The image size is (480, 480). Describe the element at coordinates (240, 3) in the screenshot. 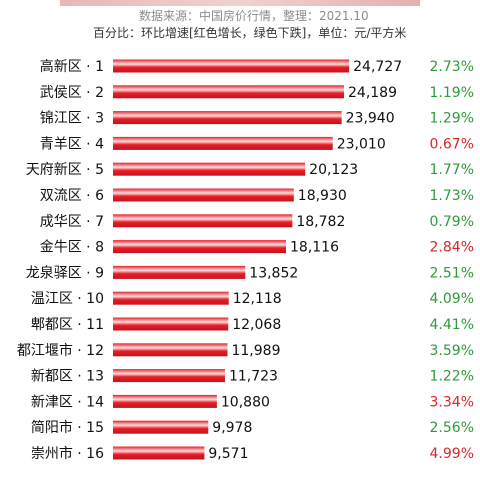

I see `header-top-strip` at that location.